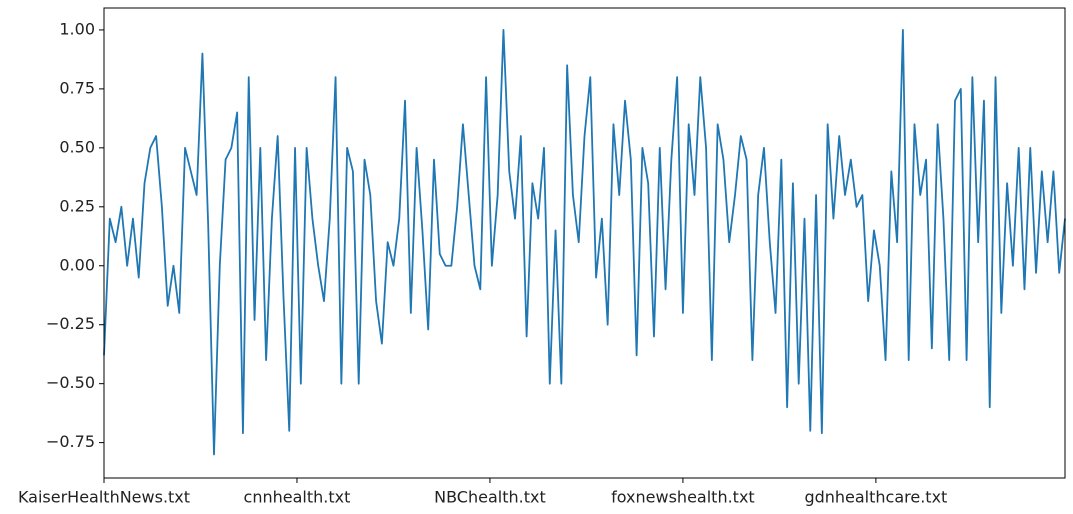  Describe the element at coordinates (70, 323) in the screenshot. I see `y-tick-label: −0.25` at that location.